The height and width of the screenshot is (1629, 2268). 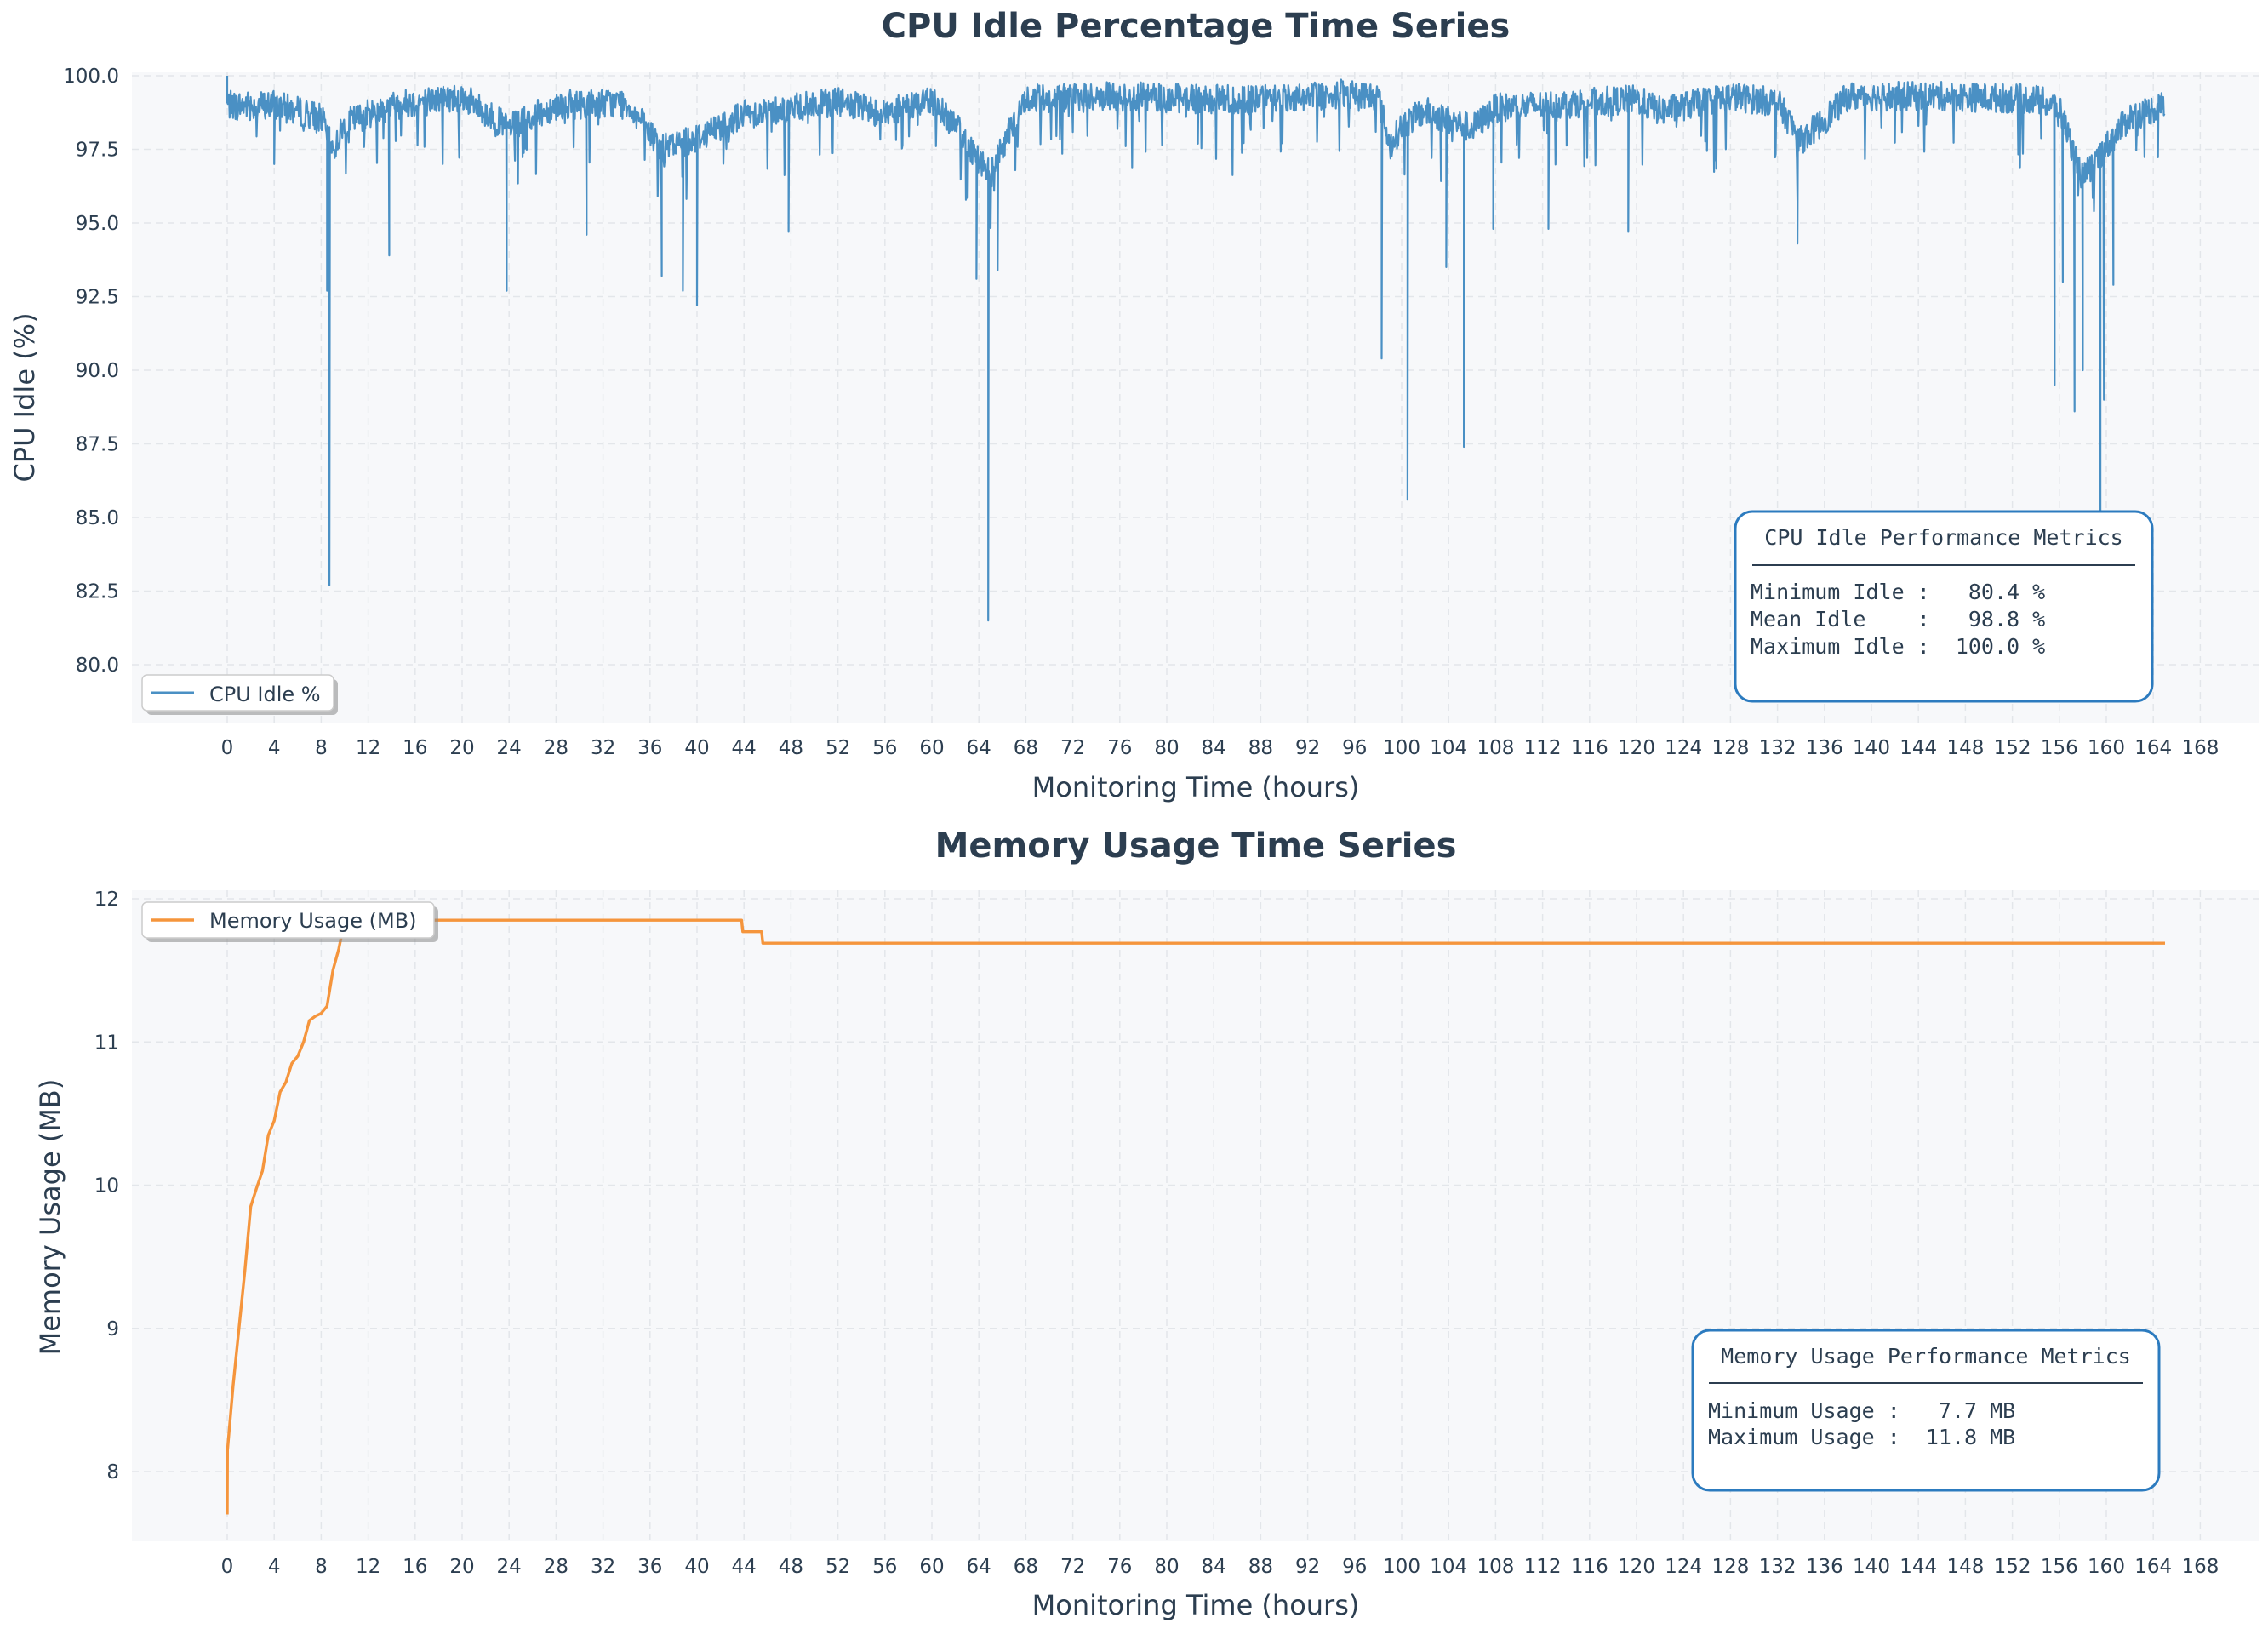 I want to click on cpu-x-tick-label: 32, so click(x=603, y=748).